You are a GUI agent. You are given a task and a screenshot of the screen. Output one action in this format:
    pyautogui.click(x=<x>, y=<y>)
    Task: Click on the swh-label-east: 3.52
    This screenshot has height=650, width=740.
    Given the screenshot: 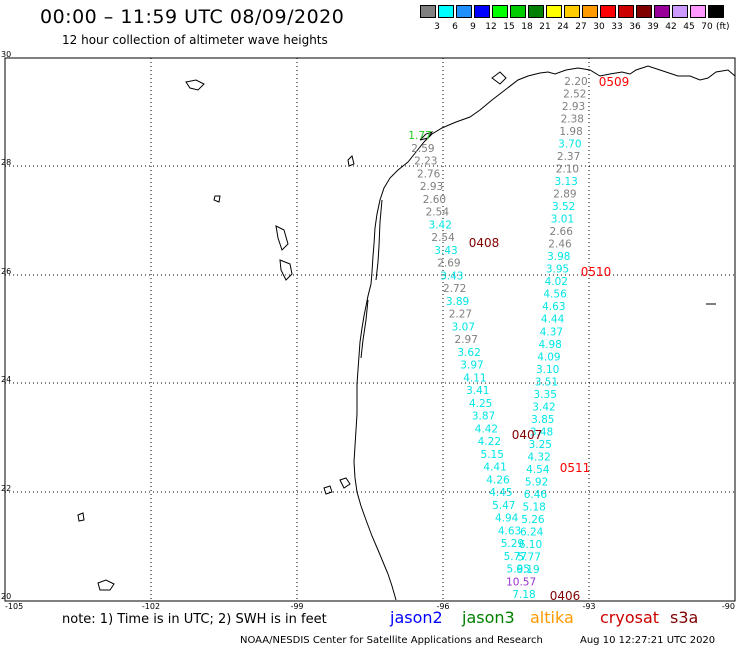 What is the action you would take?
    pyautogui.click(x=563, y=207)
    